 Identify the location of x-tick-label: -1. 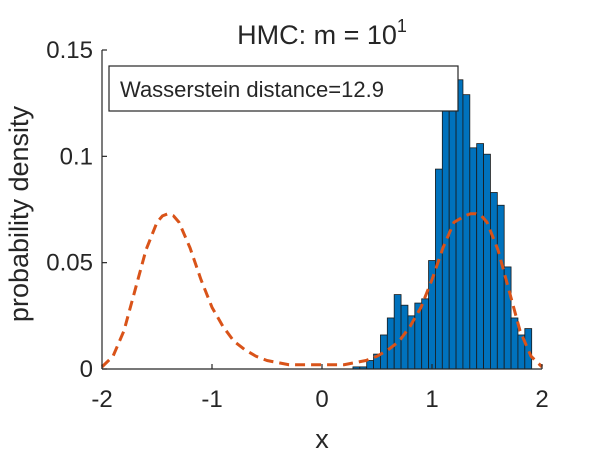
(211, 399).